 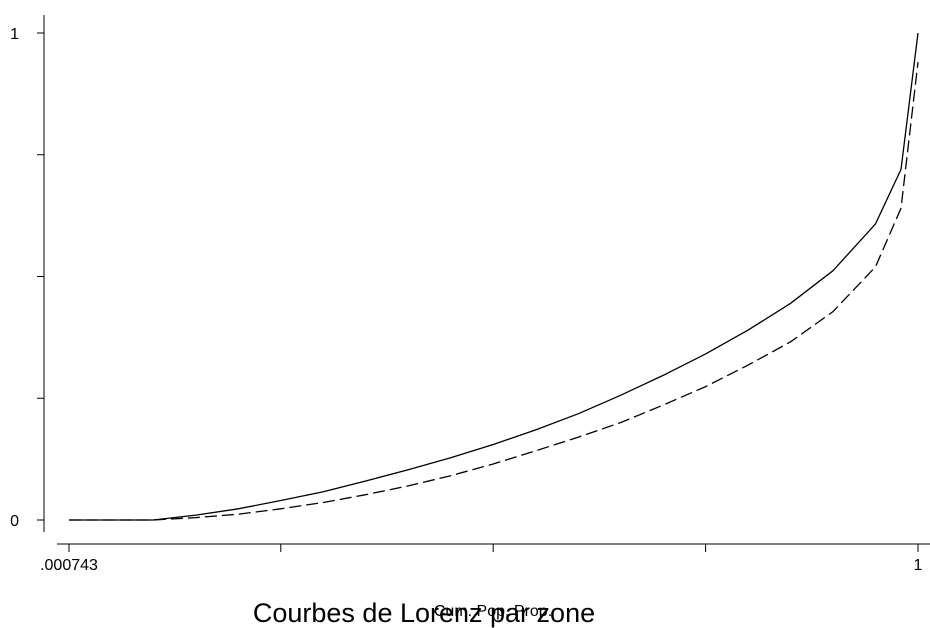 What do you see at coordinates (493, 611) in the screenshot?
I see `x-axis-title: Cum. Pop. Prop.` at bounding box center [493, 611].